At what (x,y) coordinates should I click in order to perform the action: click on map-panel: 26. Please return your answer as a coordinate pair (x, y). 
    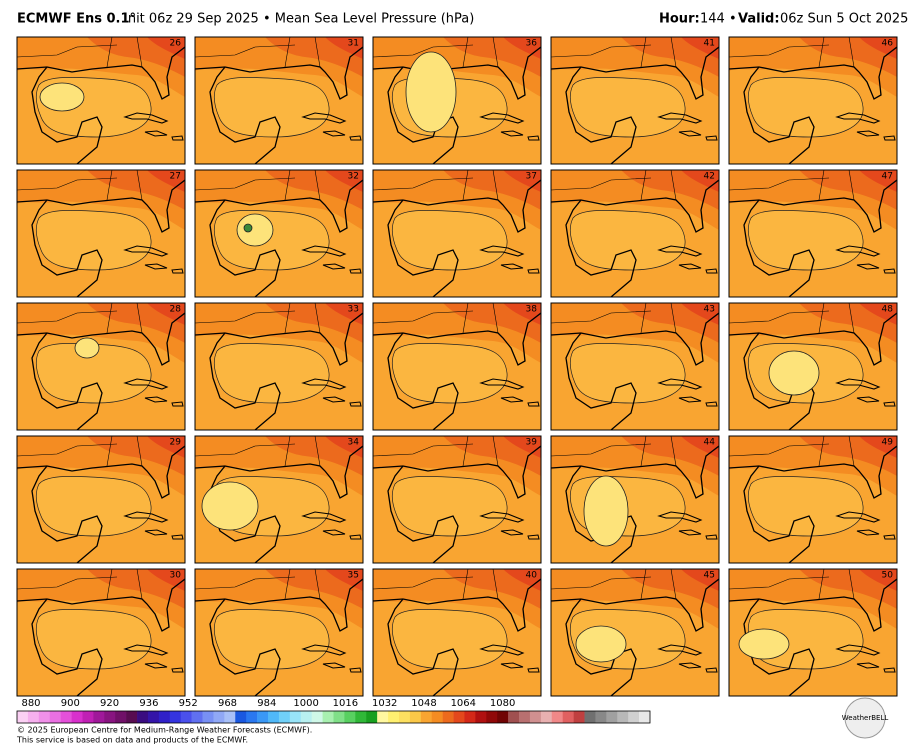
    Looking at the image, I should click on (101, 100).